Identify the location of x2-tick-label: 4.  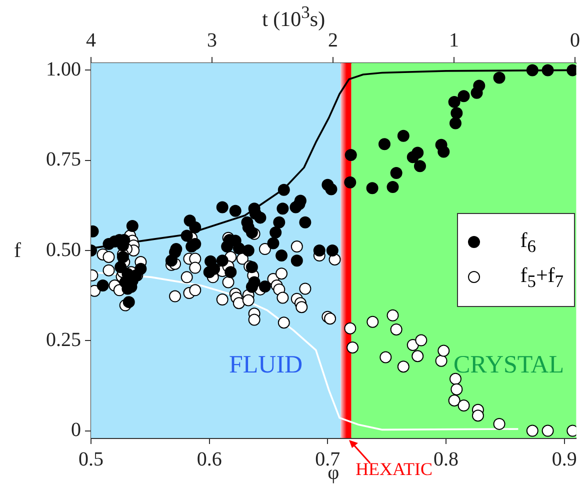
(91, 40).